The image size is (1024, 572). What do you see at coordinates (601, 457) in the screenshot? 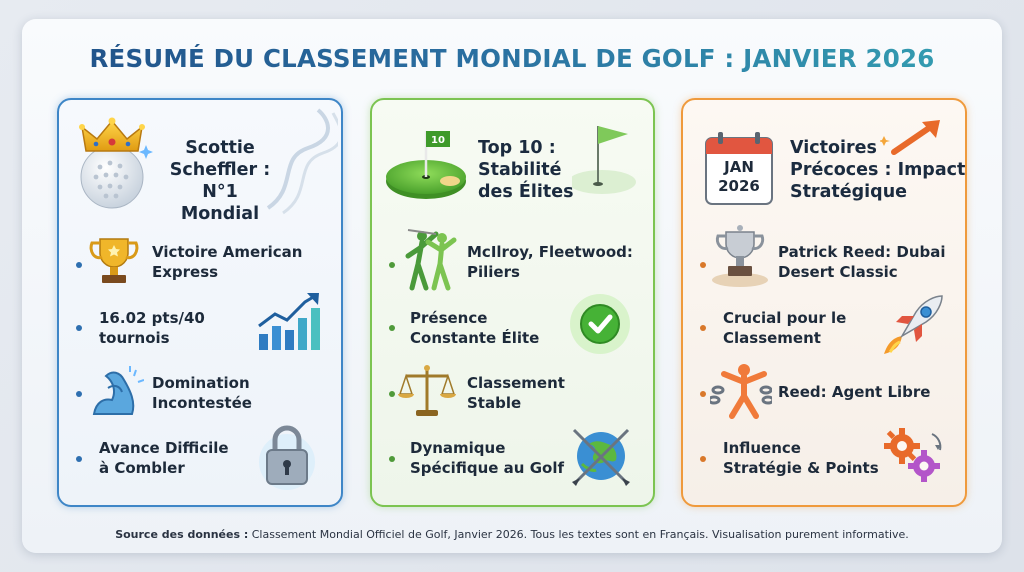
I see `globe-clubs-icon` at bounding box center [601, 457].